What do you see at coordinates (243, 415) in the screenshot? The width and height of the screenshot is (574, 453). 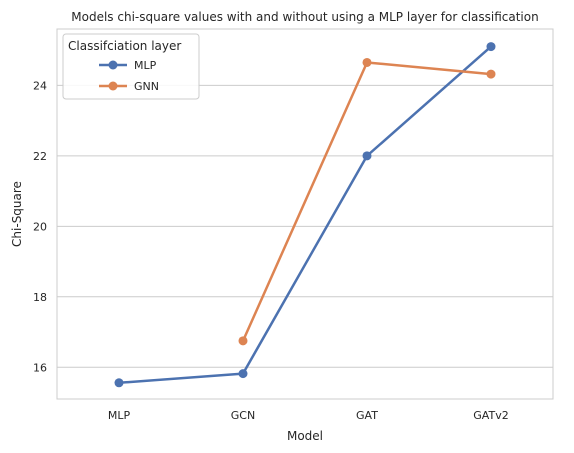 I see `x-tick-label: GCN` at bounding box center [243, 415].